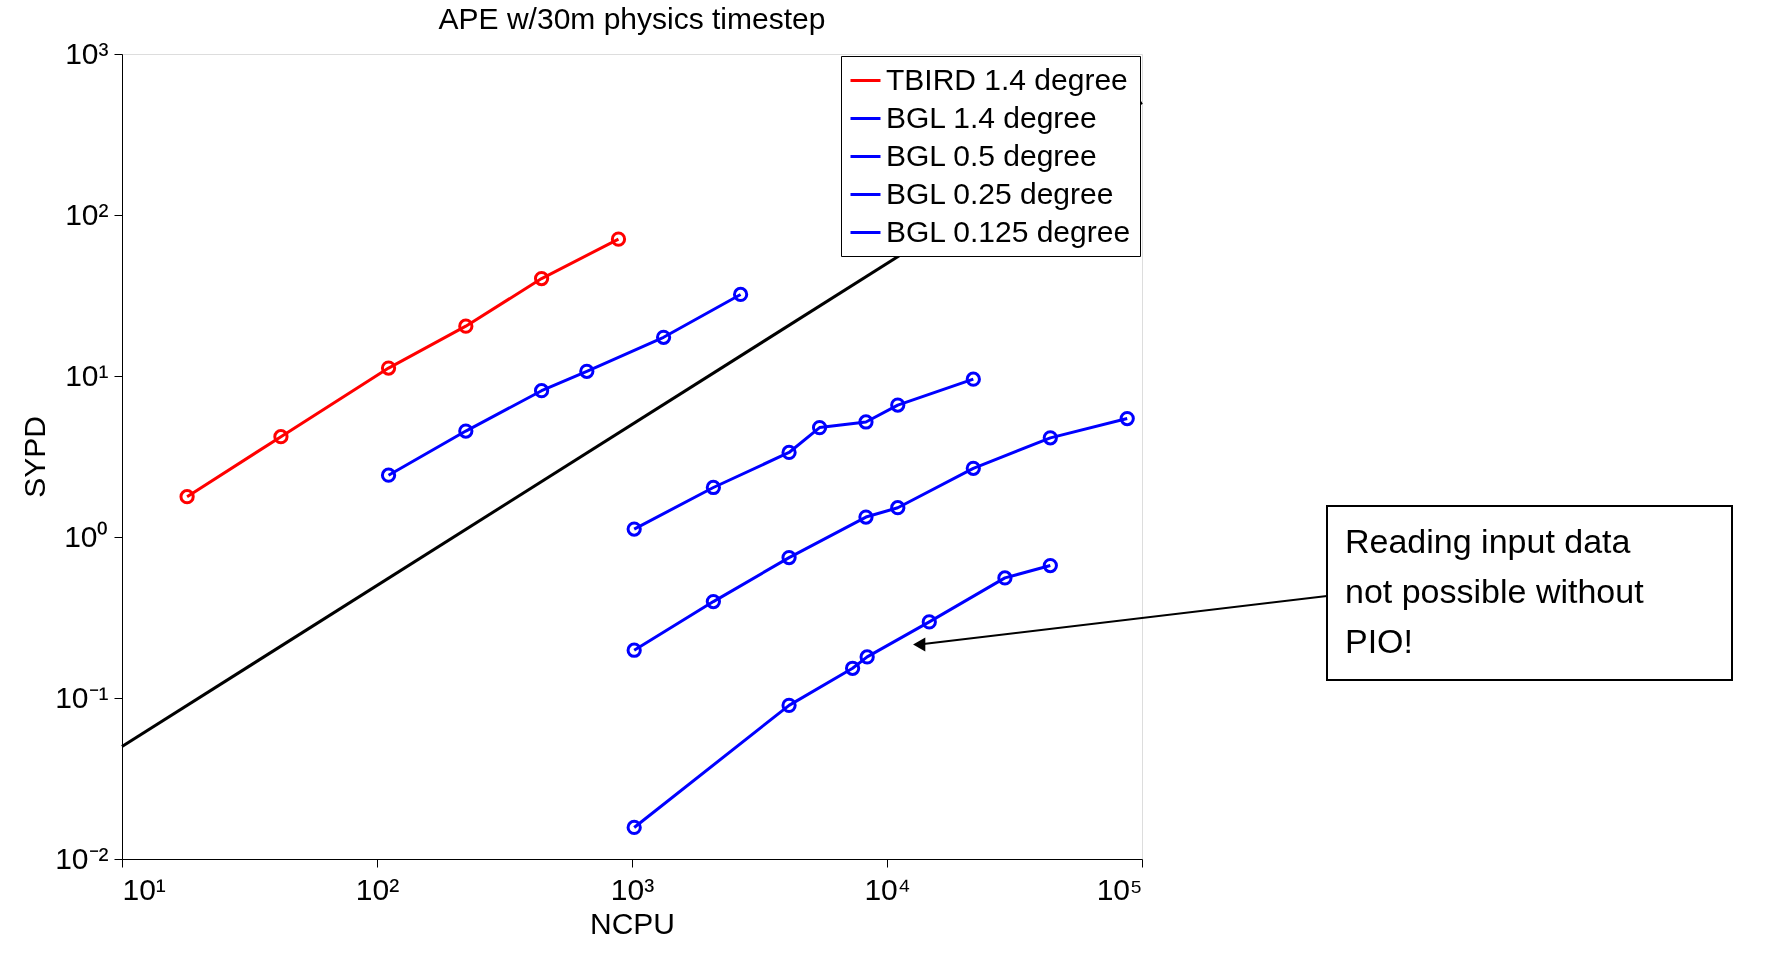 The image size is (1775, 969). I want to click on annotation: Reading input data not possible without PIO!, so click(1495, 591).